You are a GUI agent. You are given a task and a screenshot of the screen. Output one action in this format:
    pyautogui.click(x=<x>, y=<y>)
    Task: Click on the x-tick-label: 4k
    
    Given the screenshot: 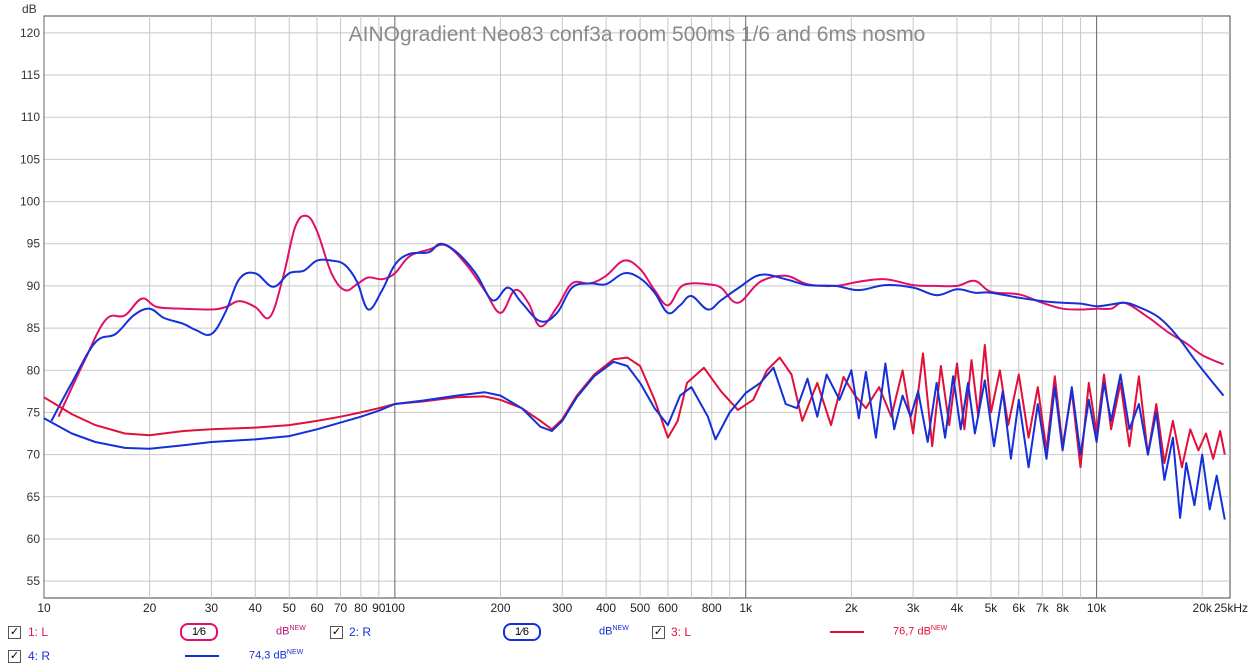 What is the action you would take?
    pyautogui.click(x=958, y=608)
    